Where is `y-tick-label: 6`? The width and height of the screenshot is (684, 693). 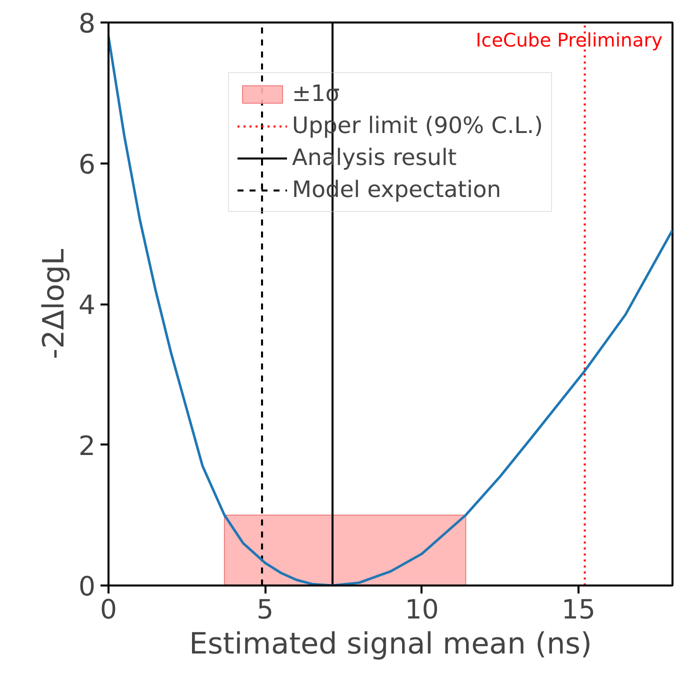
y-tick-label: 6 is located at coordinates (87, 164).